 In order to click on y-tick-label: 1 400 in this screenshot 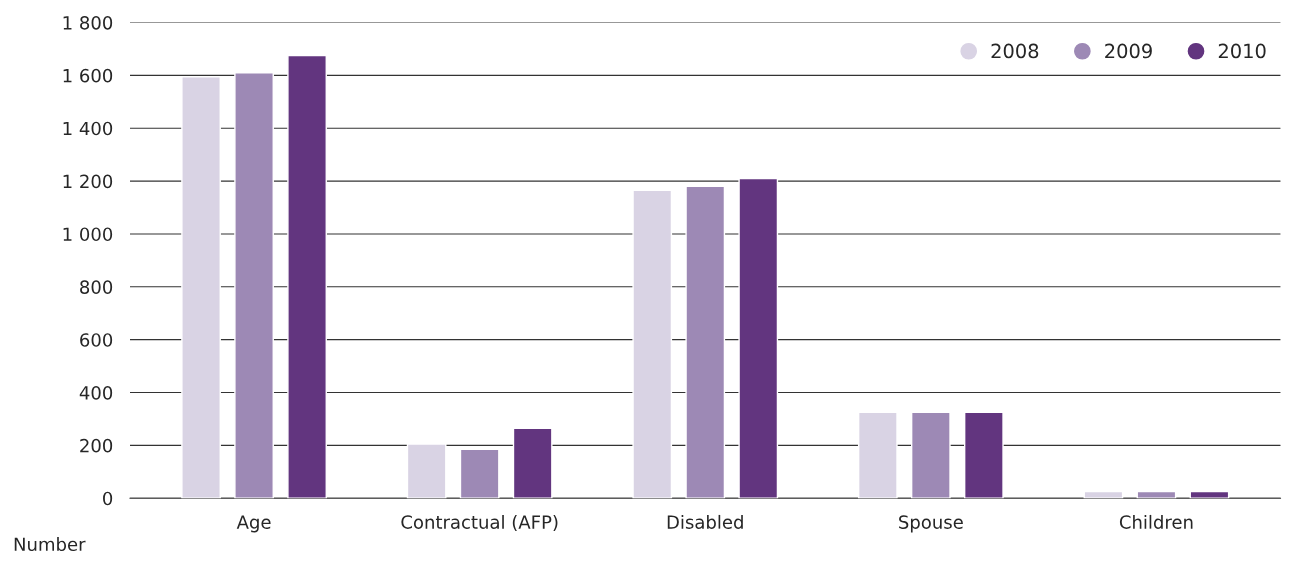, I will do `click(88, 128)`.